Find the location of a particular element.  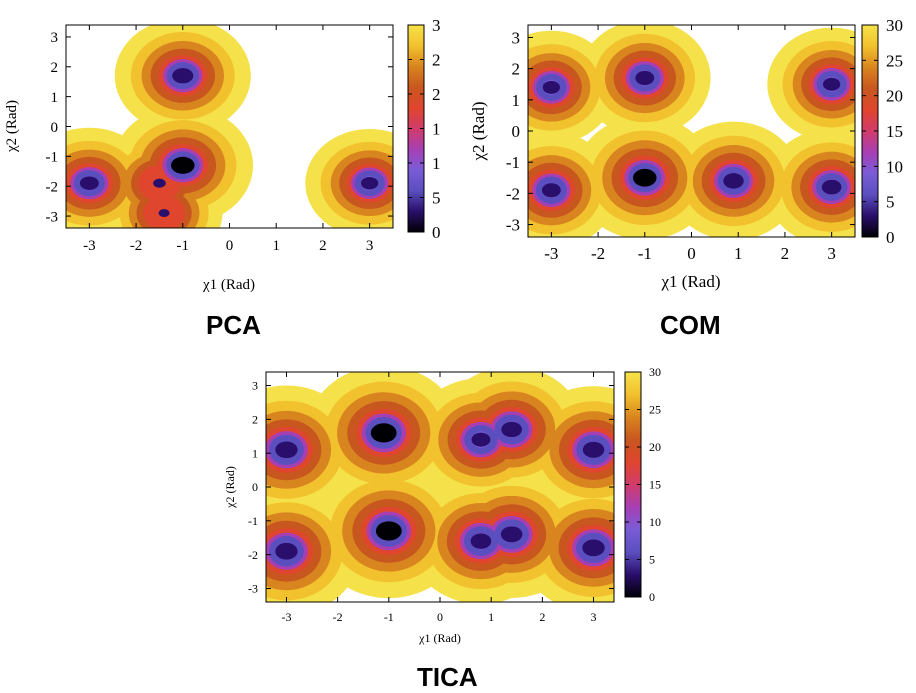

panel-title-com: COM is located at coordinates (690, 325).